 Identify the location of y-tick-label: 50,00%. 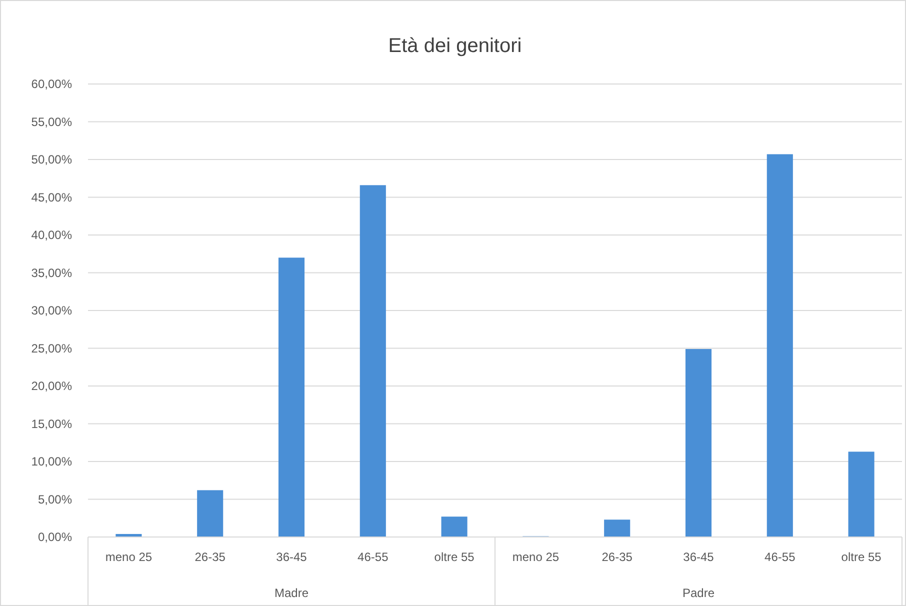
(51, 159).